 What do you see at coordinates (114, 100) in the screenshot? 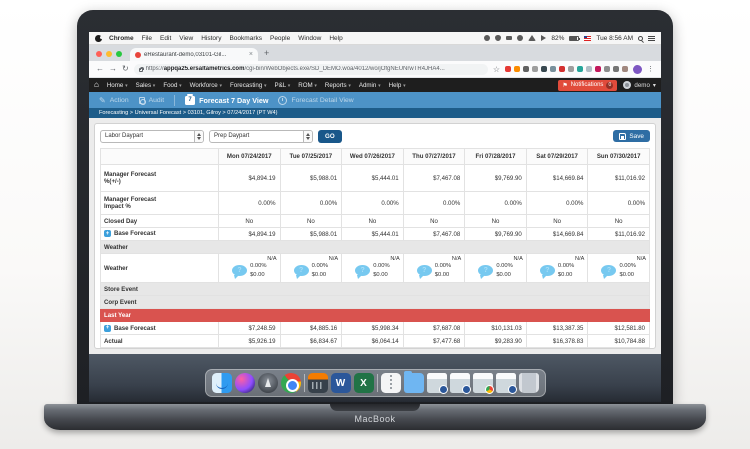
I see `action-button: ✎ Action` at bounding box center [114, 100].